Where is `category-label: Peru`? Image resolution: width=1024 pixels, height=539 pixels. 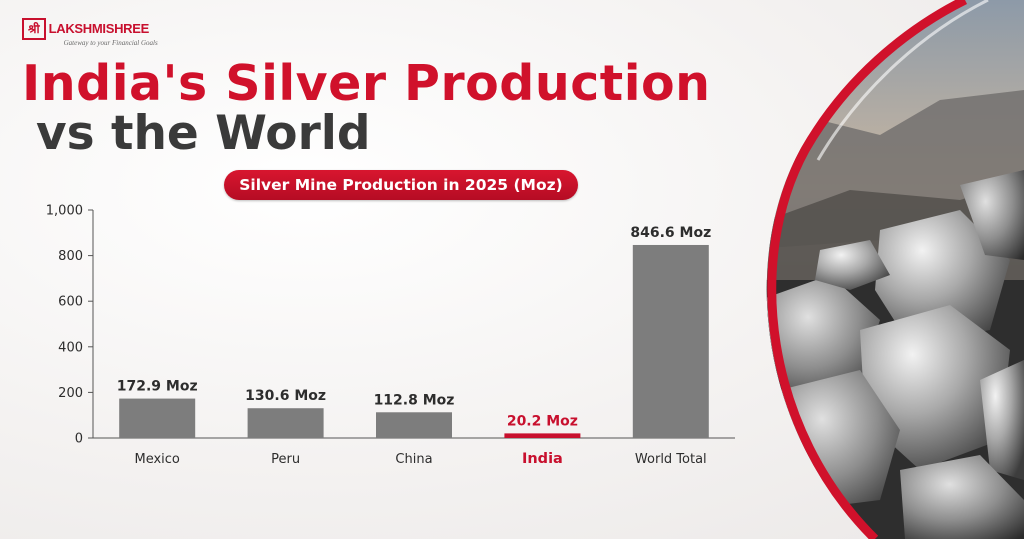
category-label: Peru is located at coordinates (285, 459).